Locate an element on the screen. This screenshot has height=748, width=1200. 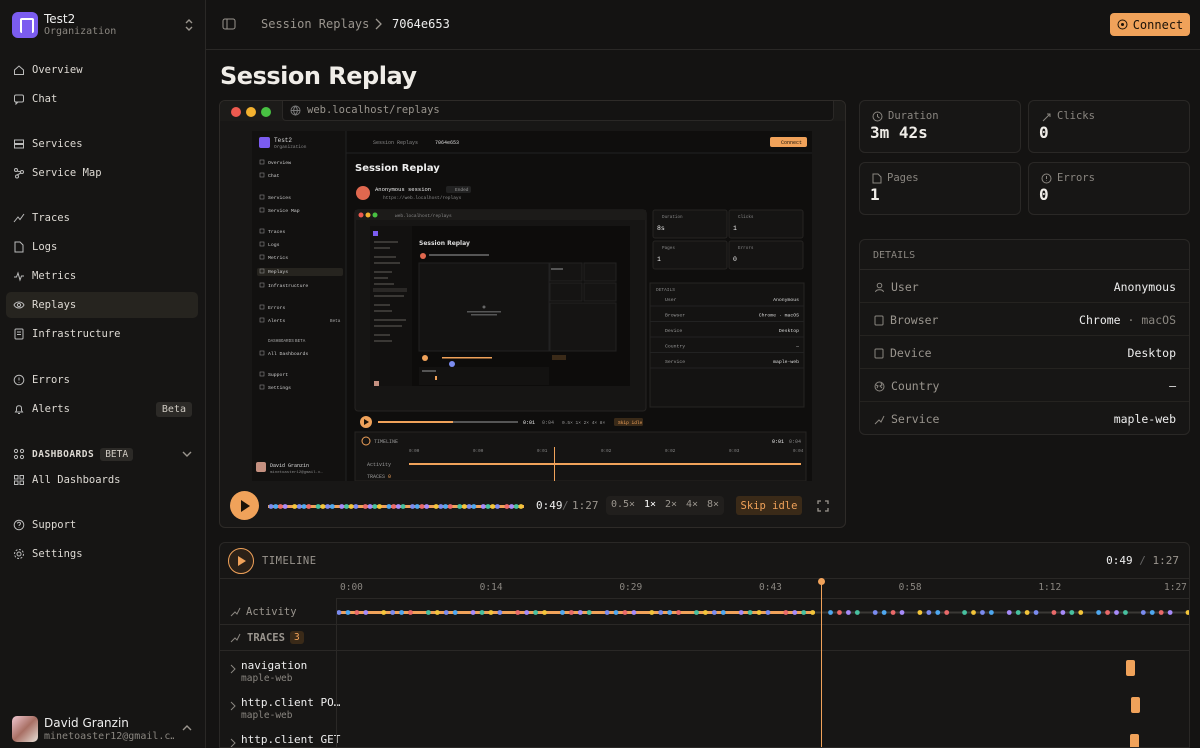
breadcrumb-parent: Session Replays is located at coordinates (315, 24).